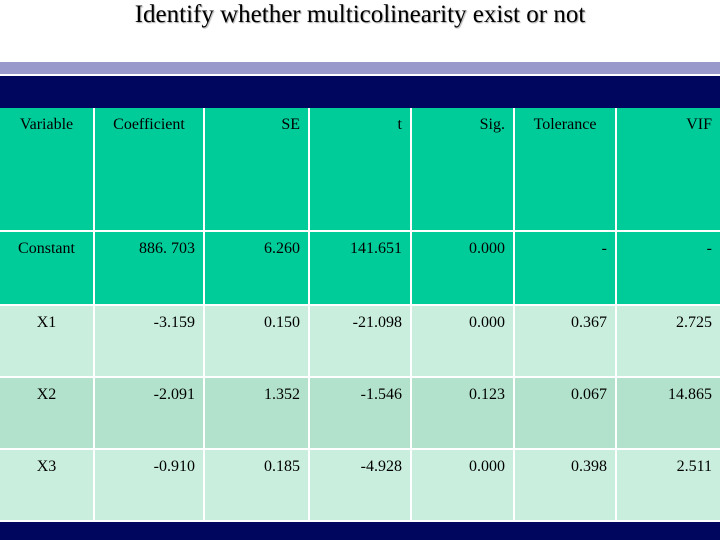 The width and height of the screenshot is (720, 540). What do you see at coordinates (361, 486) in the screenshot?
I see `table-cell: -4.928` at bounding box center [361, 486].